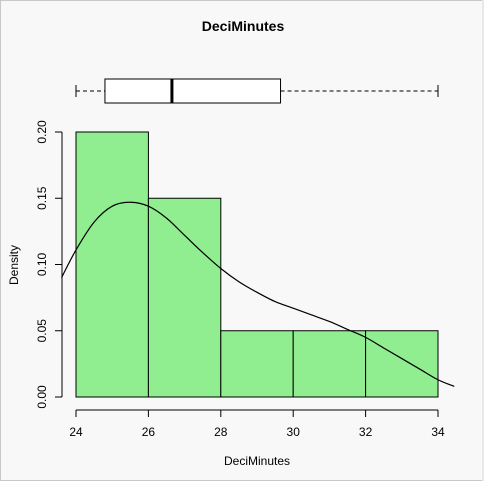 The width and height of the screenshot is (484, 481). What do you see at coordinates (366, 432) in the screenshot?
I see `x-tick-label-32: 32` at bounding box center [366, 432].